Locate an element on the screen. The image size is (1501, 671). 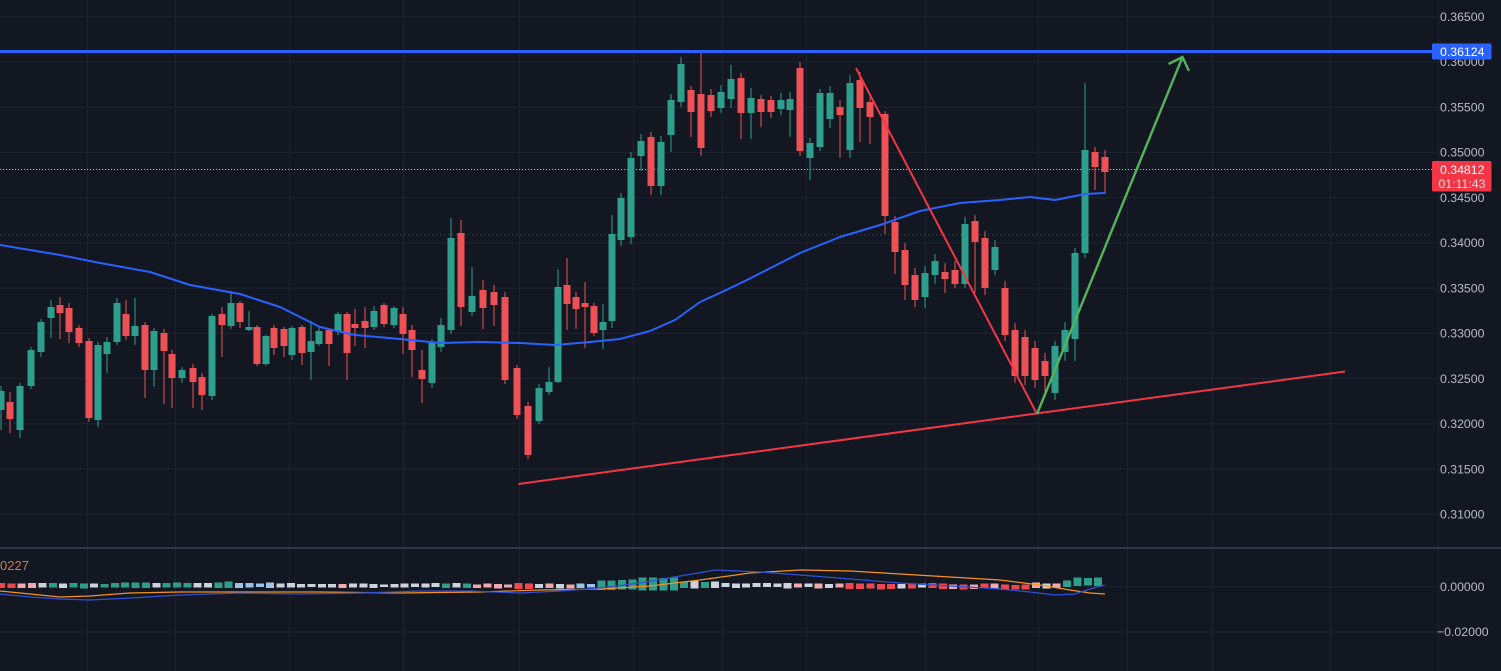
svg-text: 0.32000 is located at coordinates (1462, 424).